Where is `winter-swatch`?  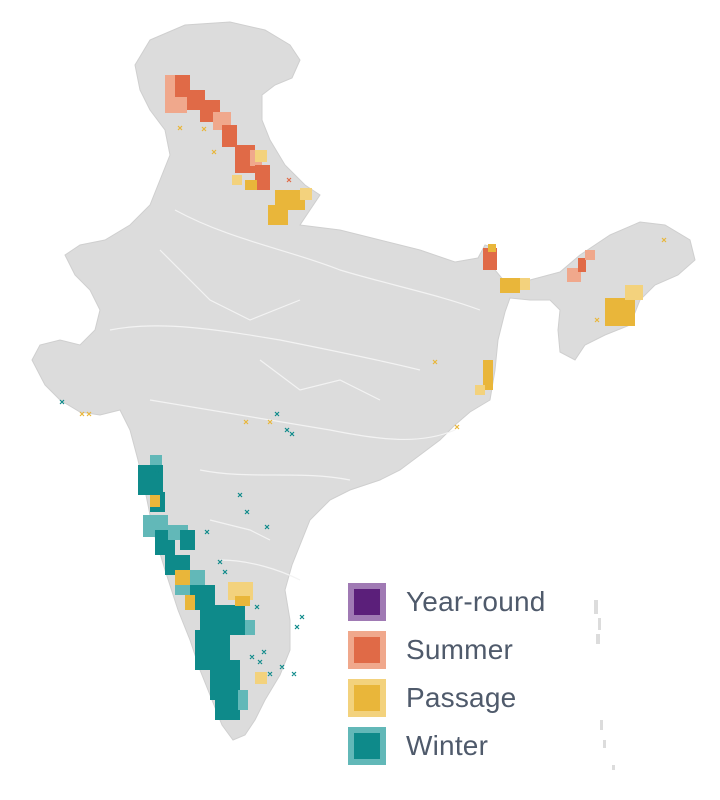
winter-swatch is located at coordinates (367, 746).